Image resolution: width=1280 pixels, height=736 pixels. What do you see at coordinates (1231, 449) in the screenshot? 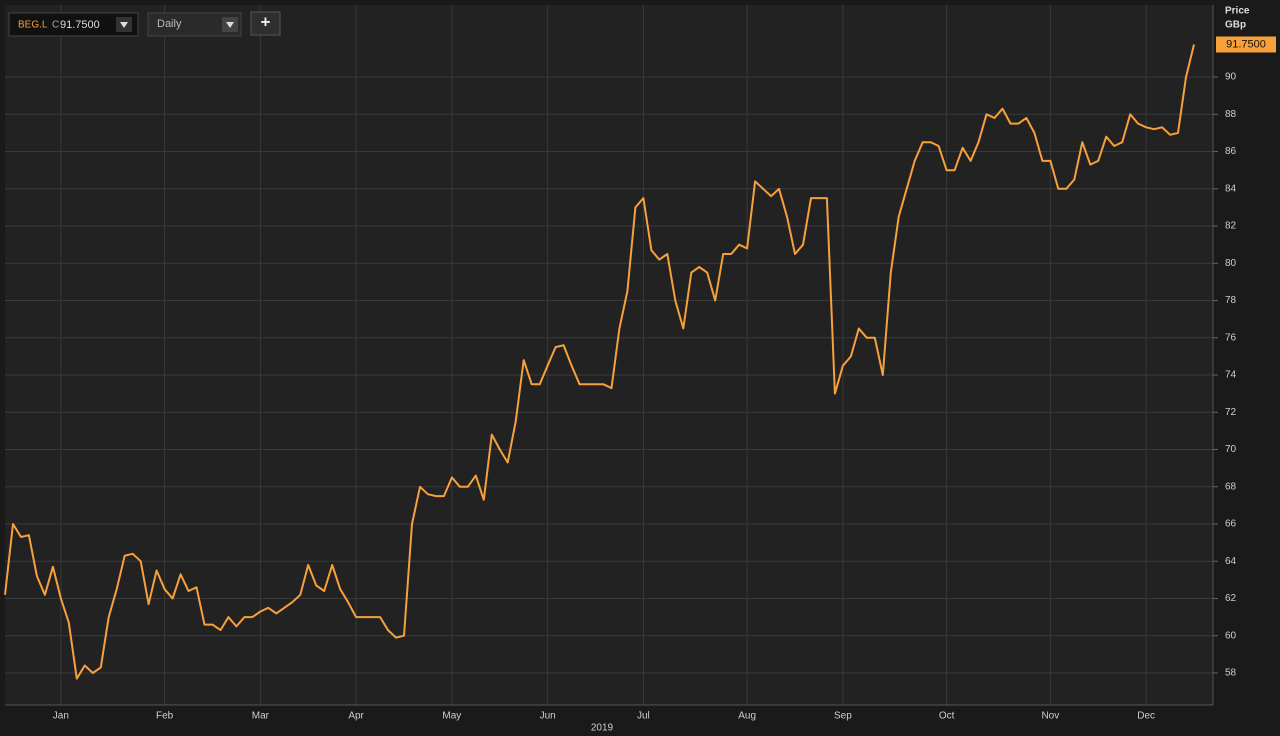
I see `y-tick-label: 70` at bounding box center [1231, 449].